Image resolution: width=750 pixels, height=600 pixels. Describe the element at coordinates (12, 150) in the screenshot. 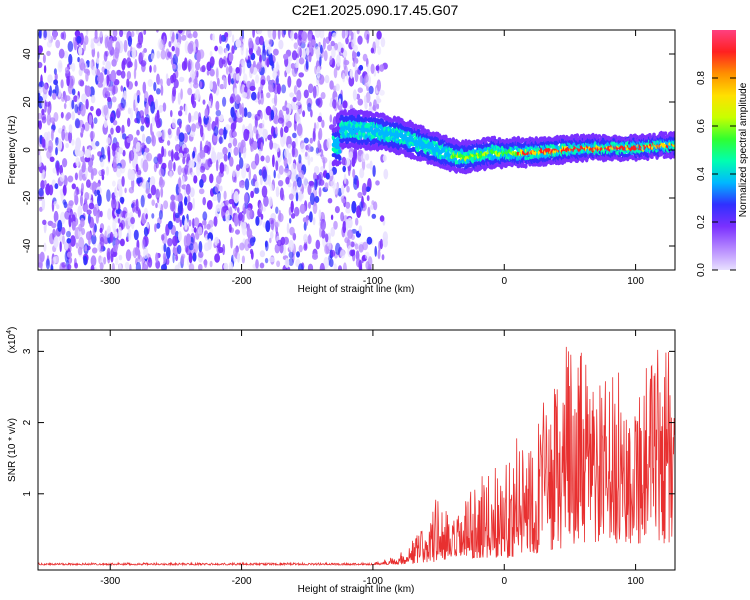

I see `spectrogram-y-axis-label: Frequency (Hz)` at that location.